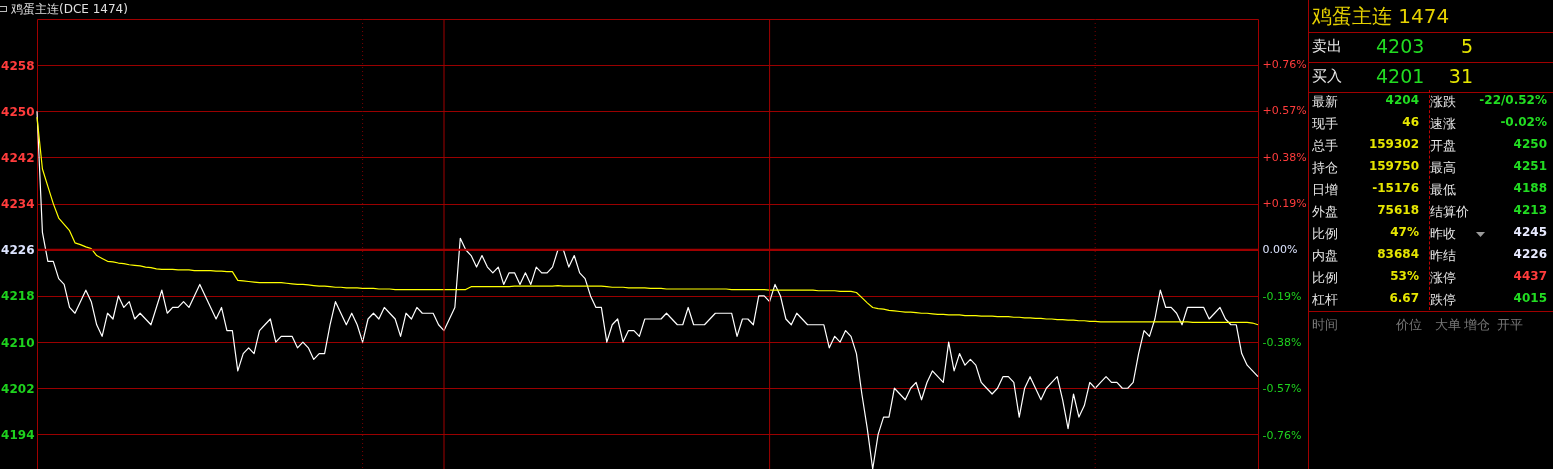  Describe the element at coordinates (1284, 65) in the screenshot. I see `y2-tick-label: +0.76%` at that location.